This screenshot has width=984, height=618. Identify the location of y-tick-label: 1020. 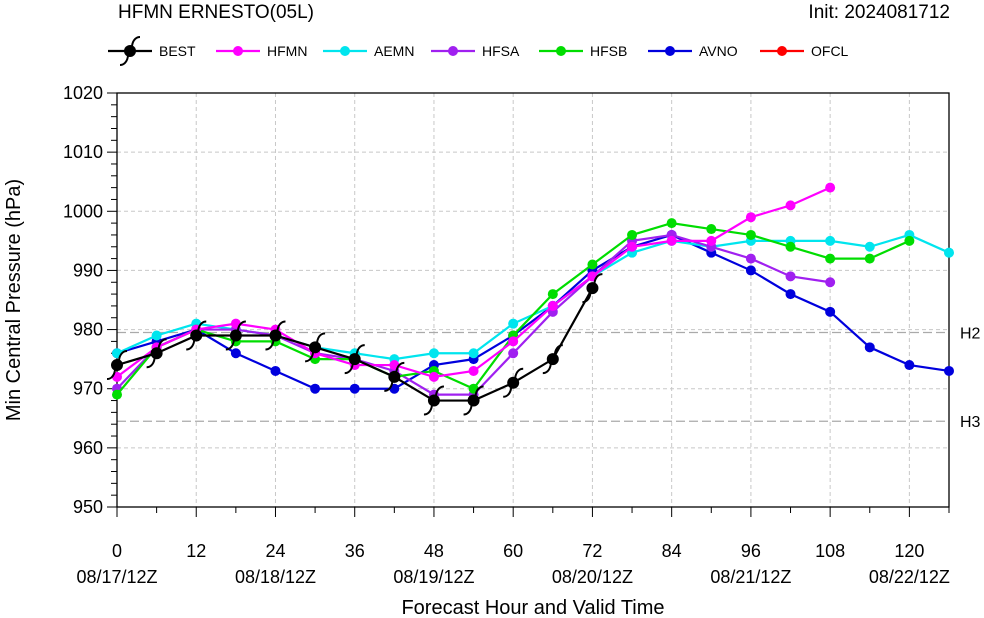
(83, 93).